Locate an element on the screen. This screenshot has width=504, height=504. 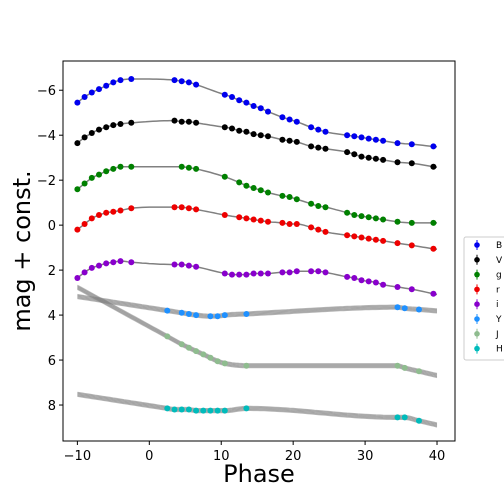
legend-label-H: H is located at coordinates (499, 350).